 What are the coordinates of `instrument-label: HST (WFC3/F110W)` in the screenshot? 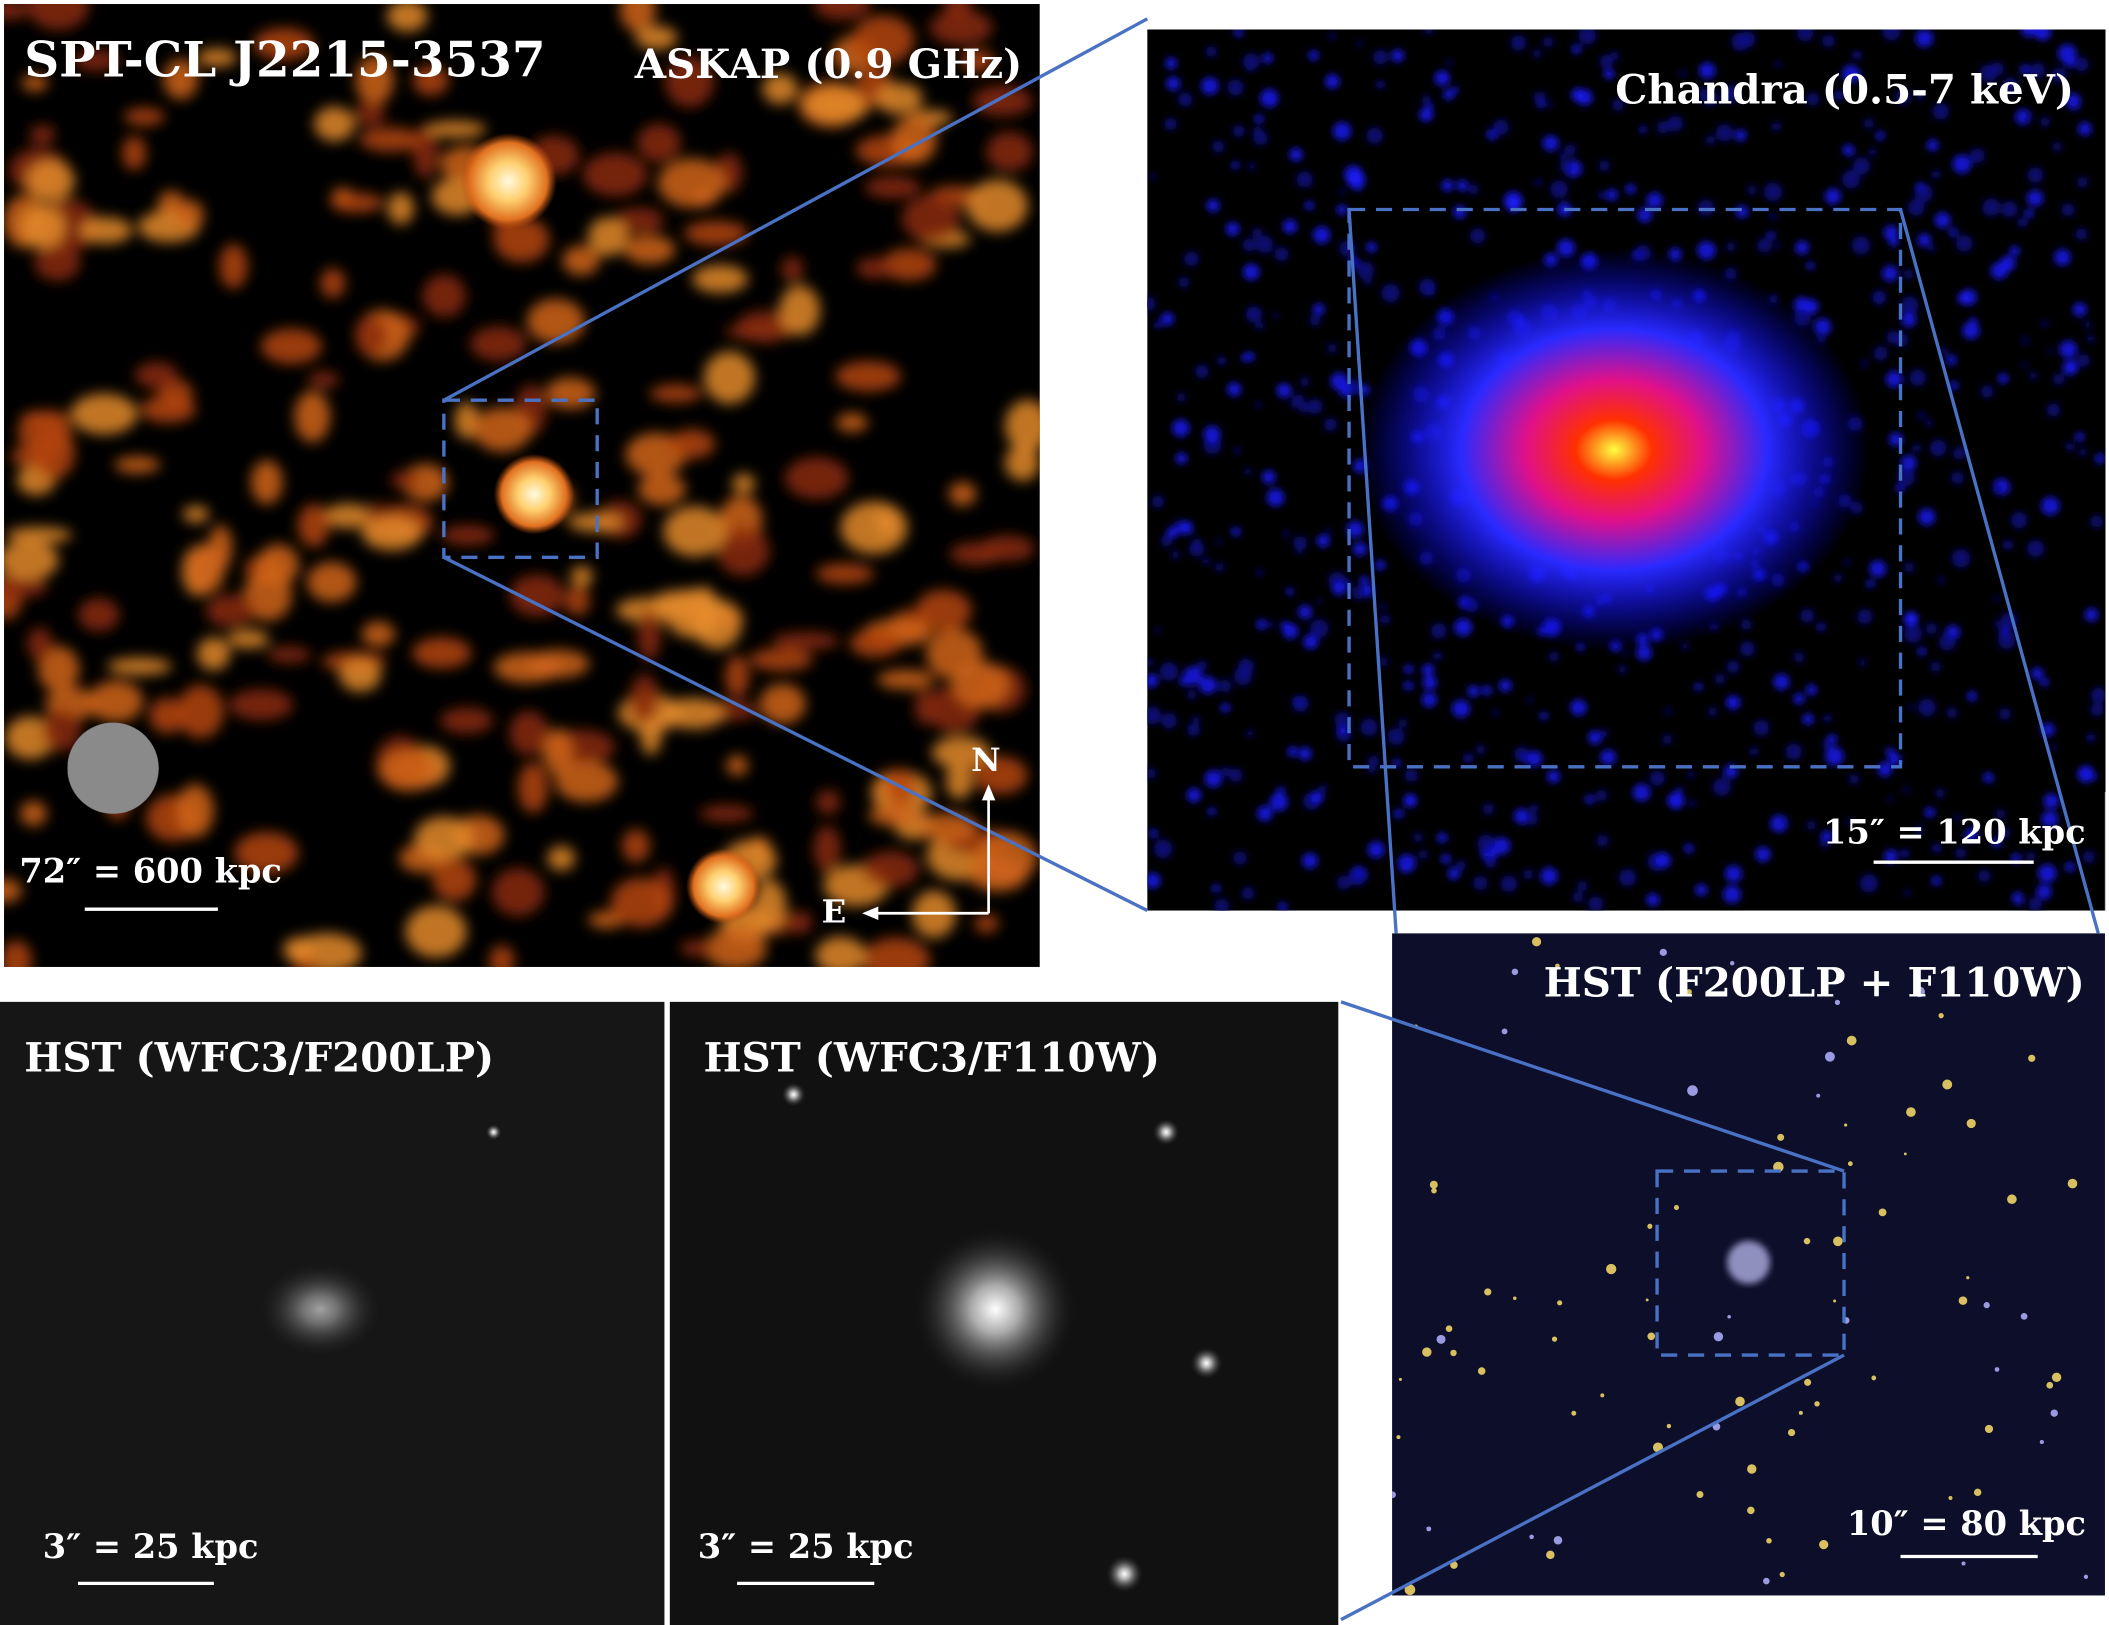 It's located at (931, 1058).